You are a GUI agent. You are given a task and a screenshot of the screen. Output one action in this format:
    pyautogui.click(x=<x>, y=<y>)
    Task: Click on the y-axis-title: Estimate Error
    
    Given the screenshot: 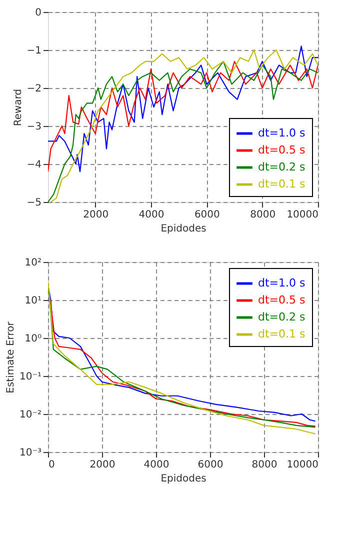 What is the action you would take?
    pyautogui.click(x=10, y=357)
    